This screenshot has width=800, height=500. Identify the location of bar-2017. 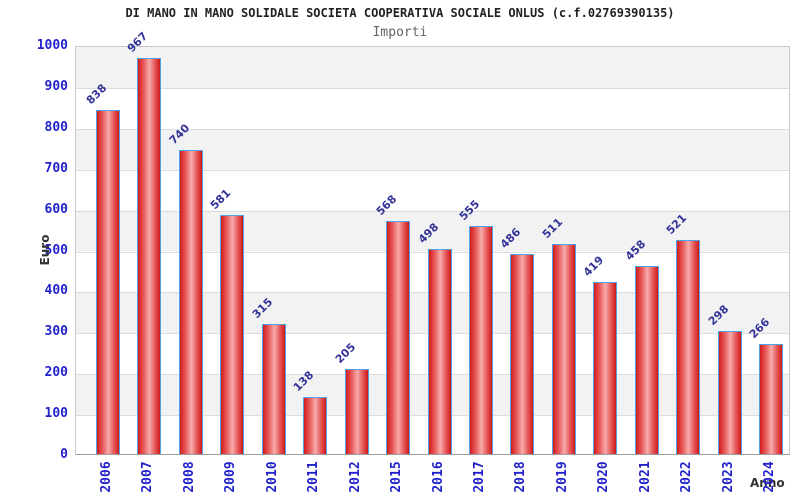
(480, 340).